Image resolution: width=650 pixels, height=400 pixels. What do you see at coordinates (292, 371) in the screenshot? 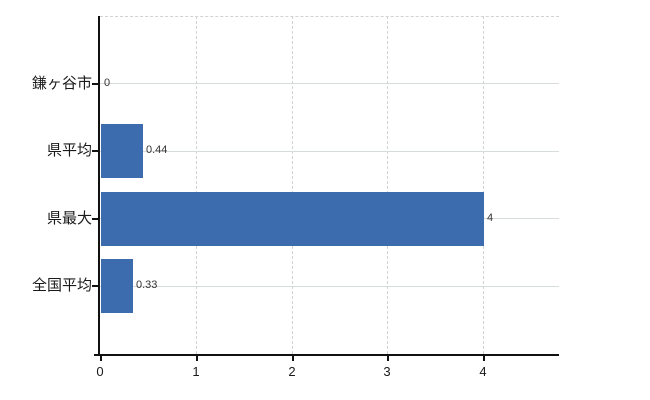
I see `x-tick-label: 2` at bounding box center [292, 371].